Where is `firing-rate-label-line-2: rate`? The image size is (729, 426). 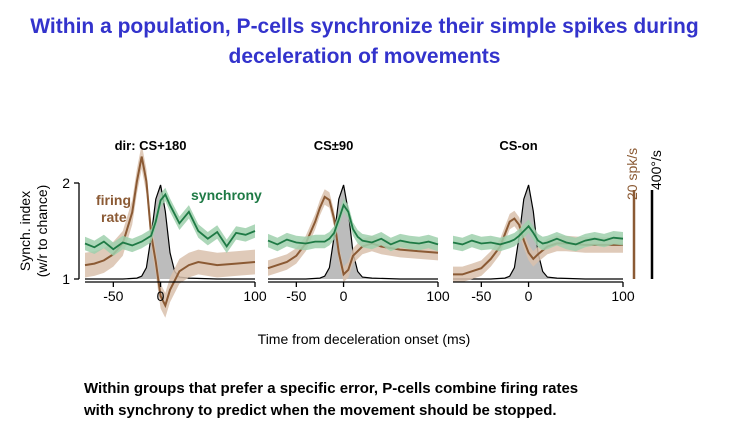
firing-rate-label-line-2: rate is located at coordinates (114, 217).